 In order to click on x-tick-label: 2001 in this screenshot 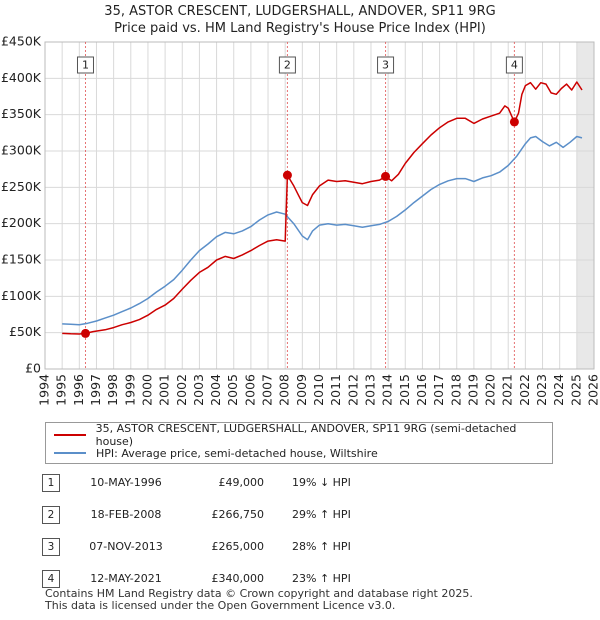, I will do `click(164, 390)`.